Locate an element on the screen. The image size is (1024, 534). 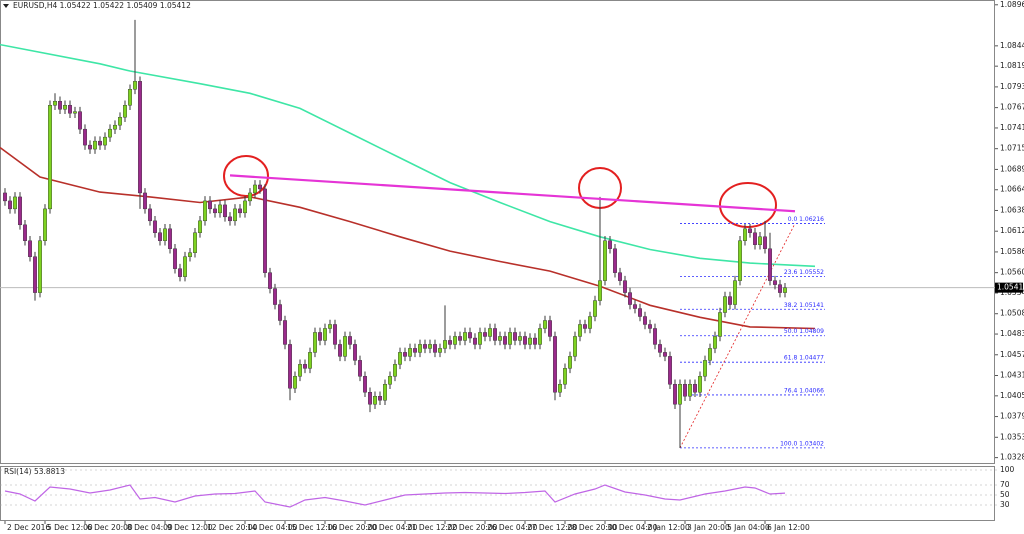
rsi-label: RSI(14) 53.8813 is located at coordinates (34, 471).